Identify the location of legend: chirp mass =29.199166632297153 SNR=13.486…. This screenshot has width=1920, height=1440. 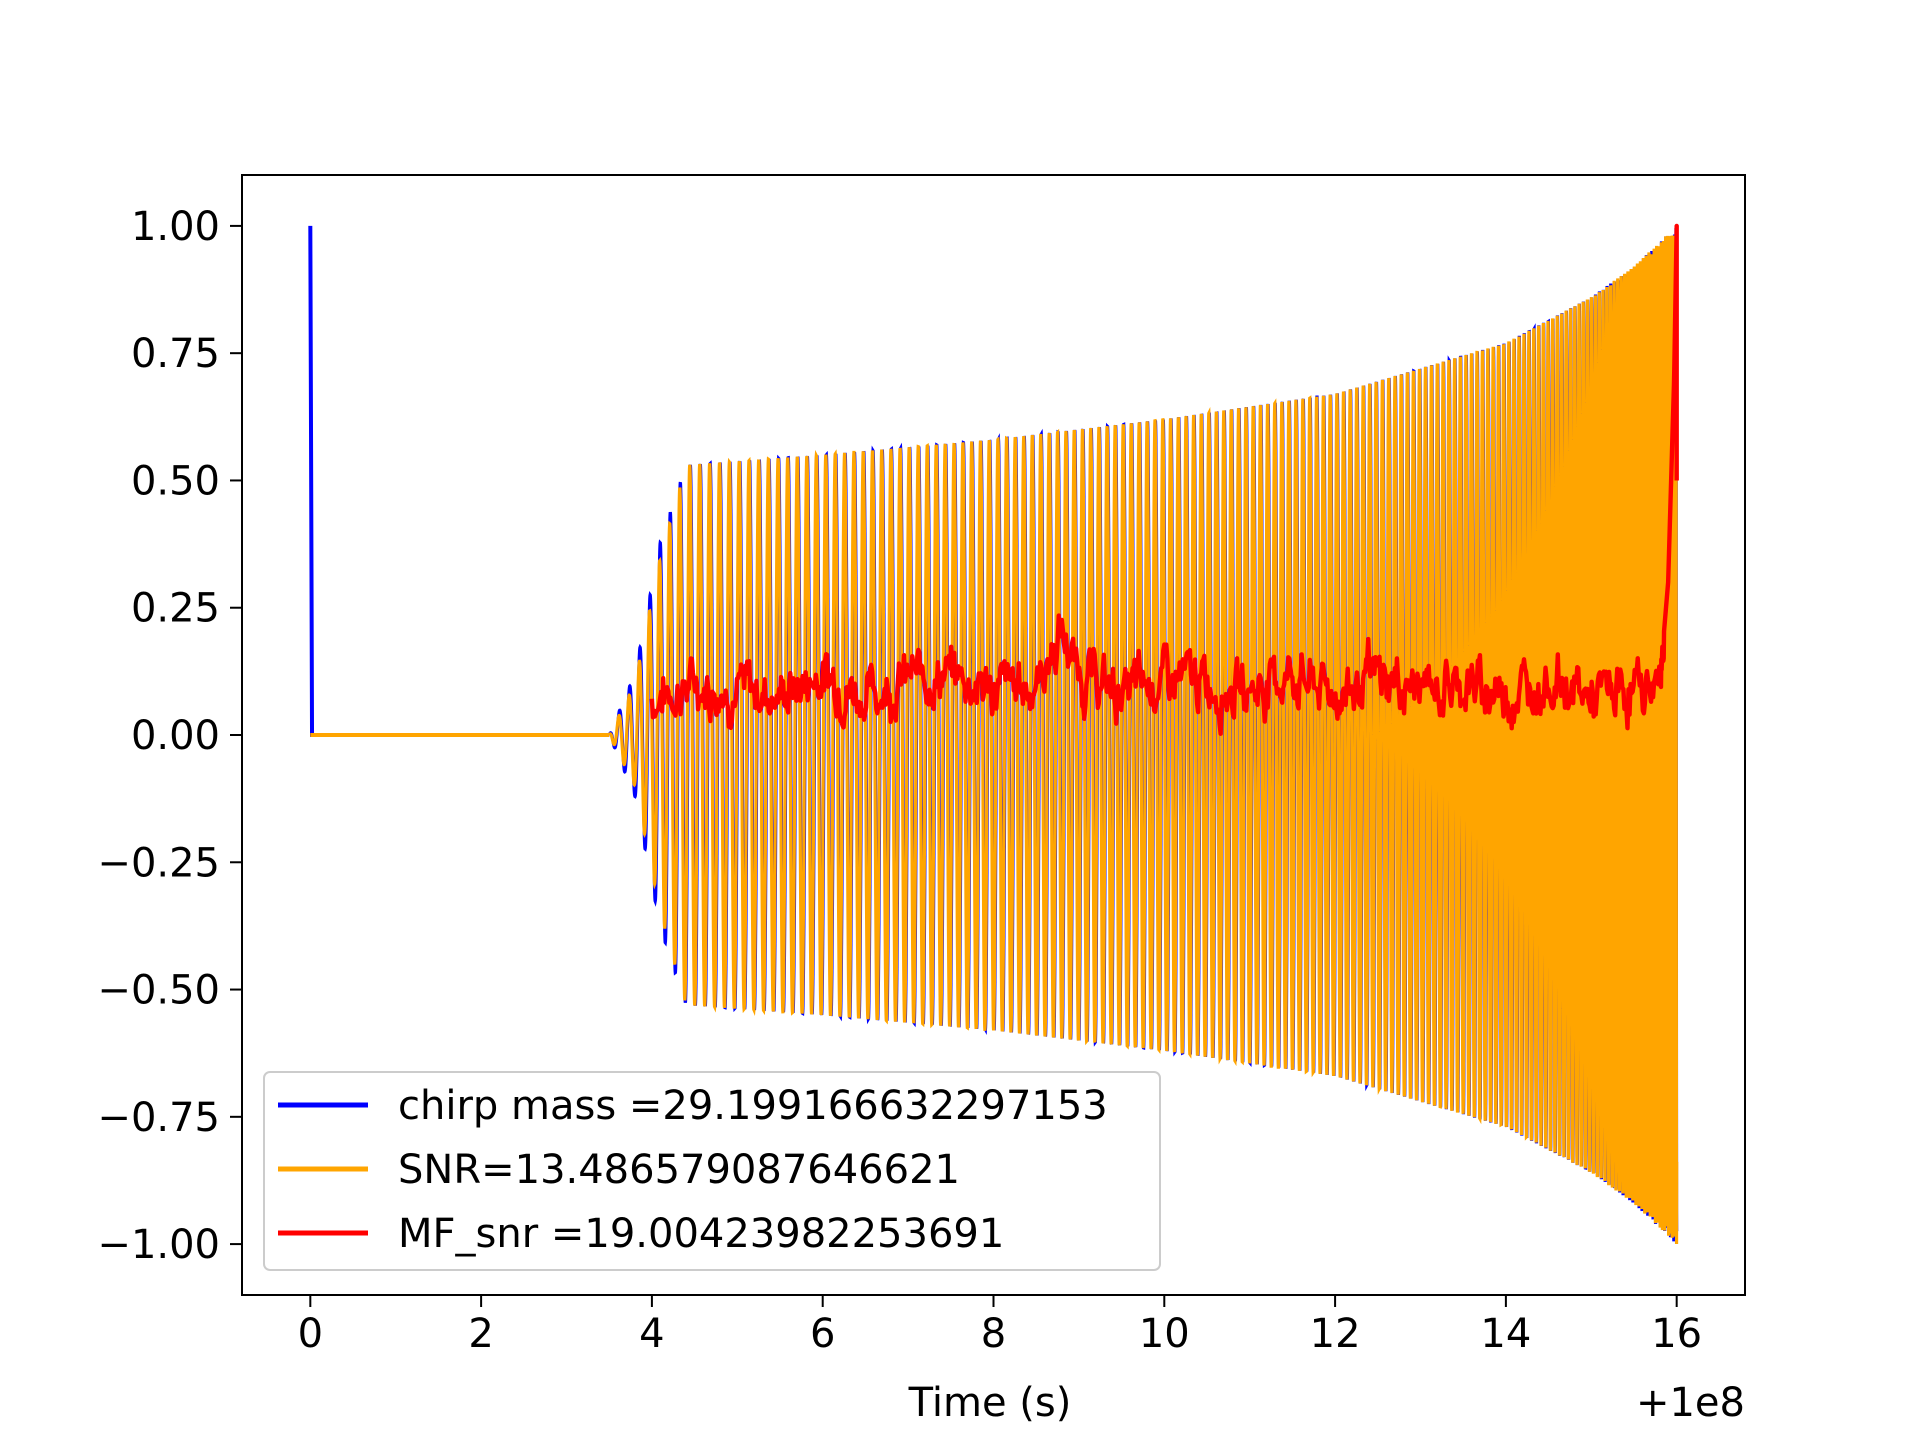
(712, 1171).